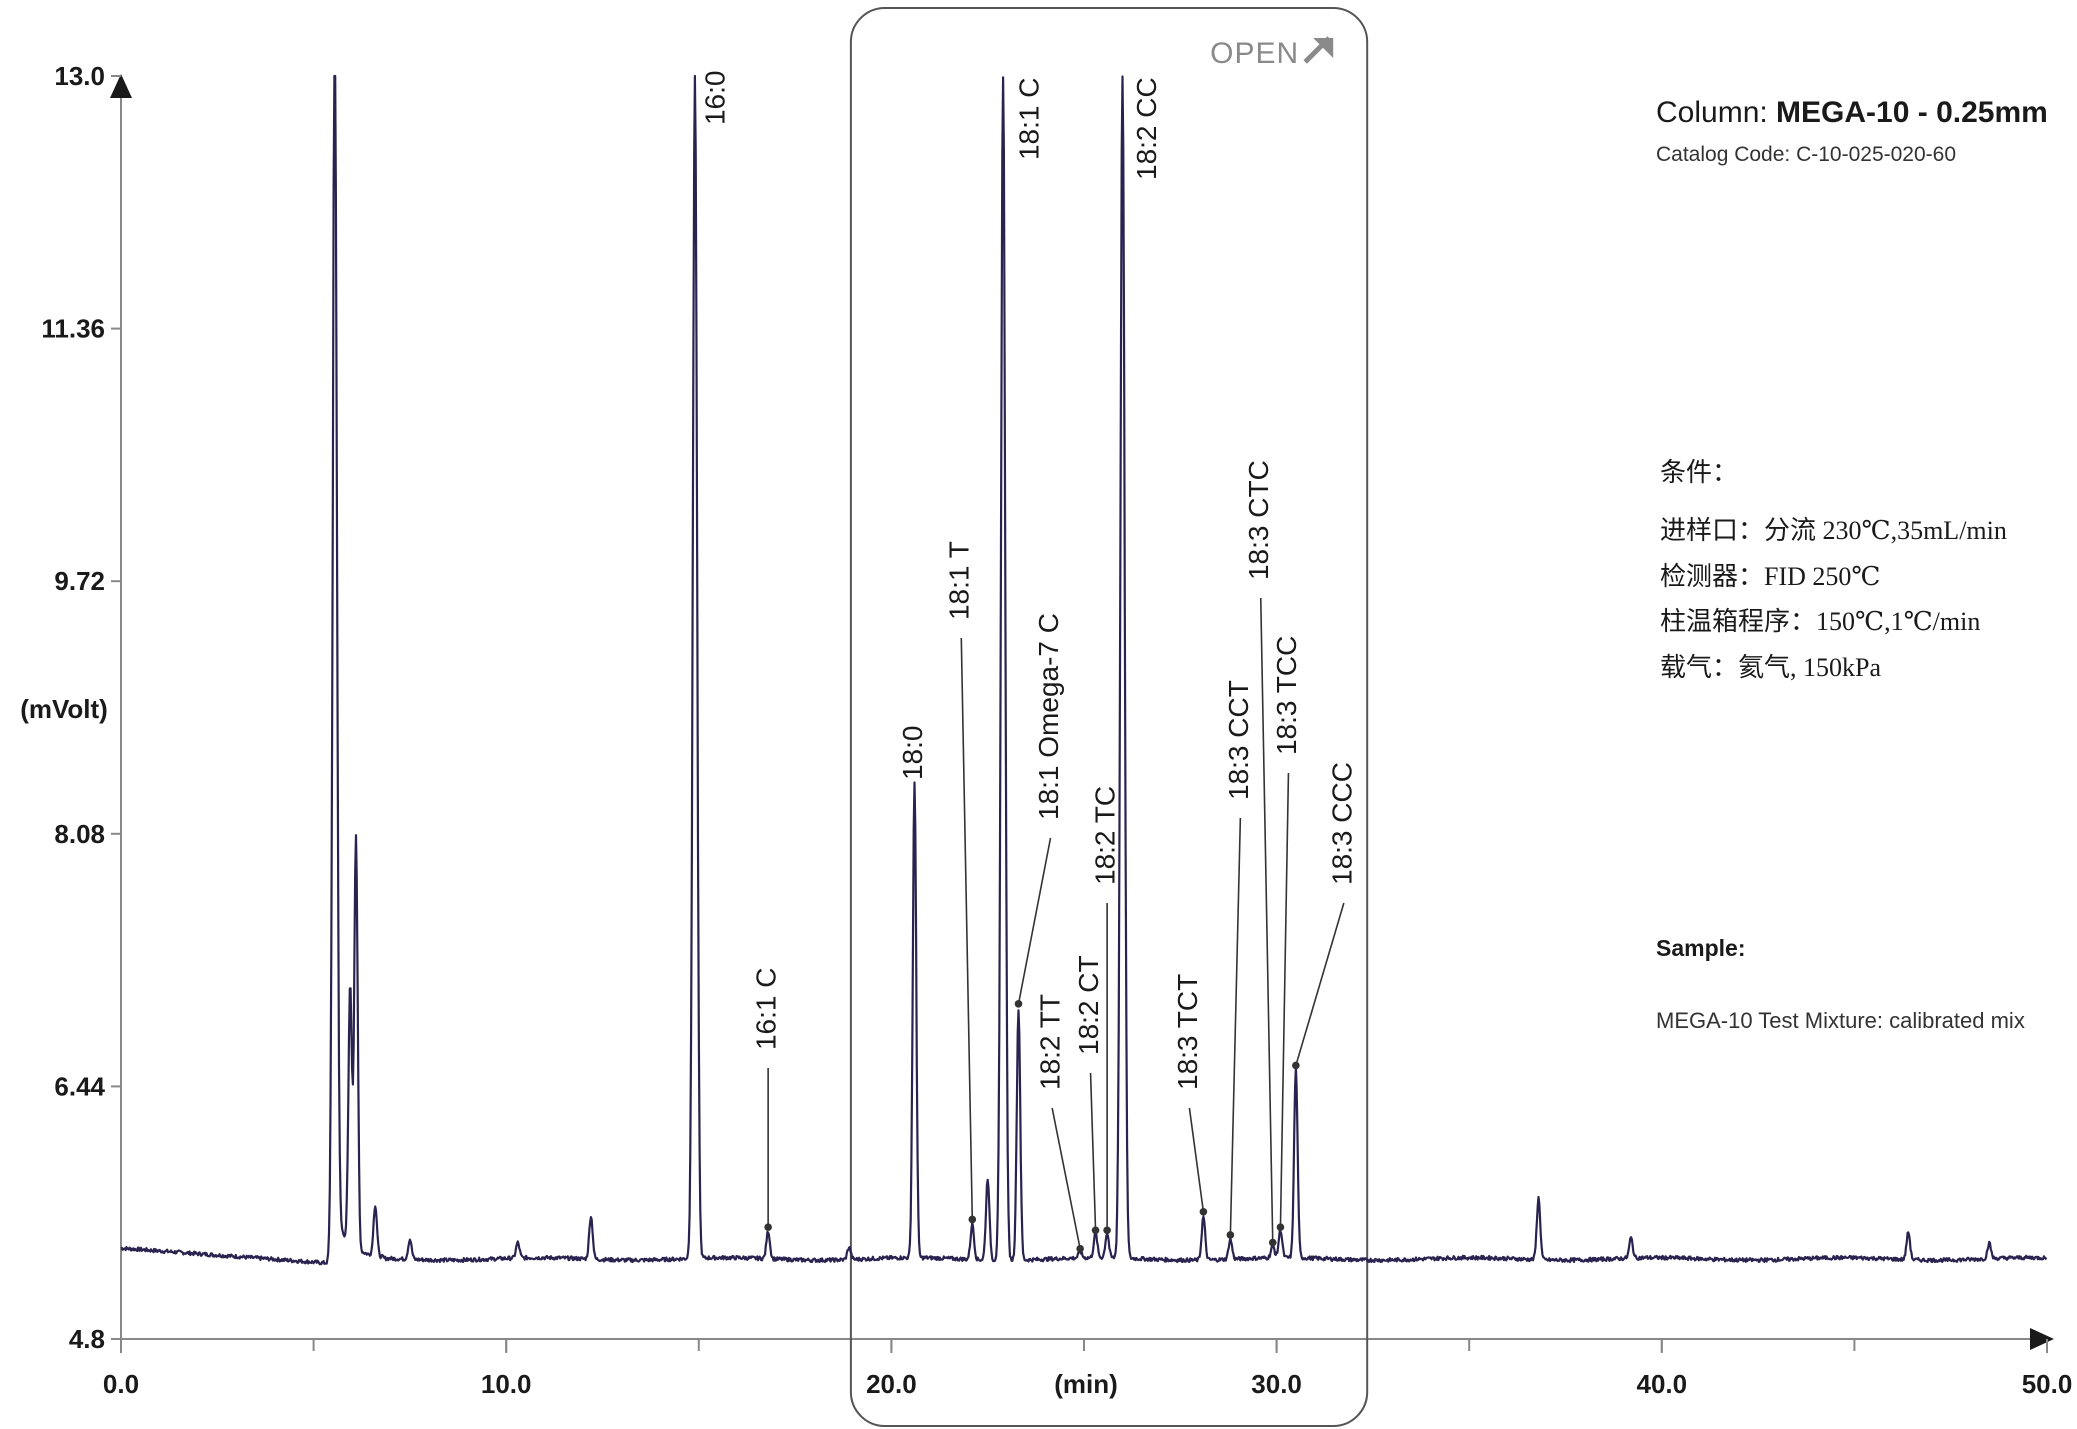  What do you see at coordinates (79, 1086) in the screenshot?
I see `y-tick-label: 6.44` at bounding box center [79, 1086].